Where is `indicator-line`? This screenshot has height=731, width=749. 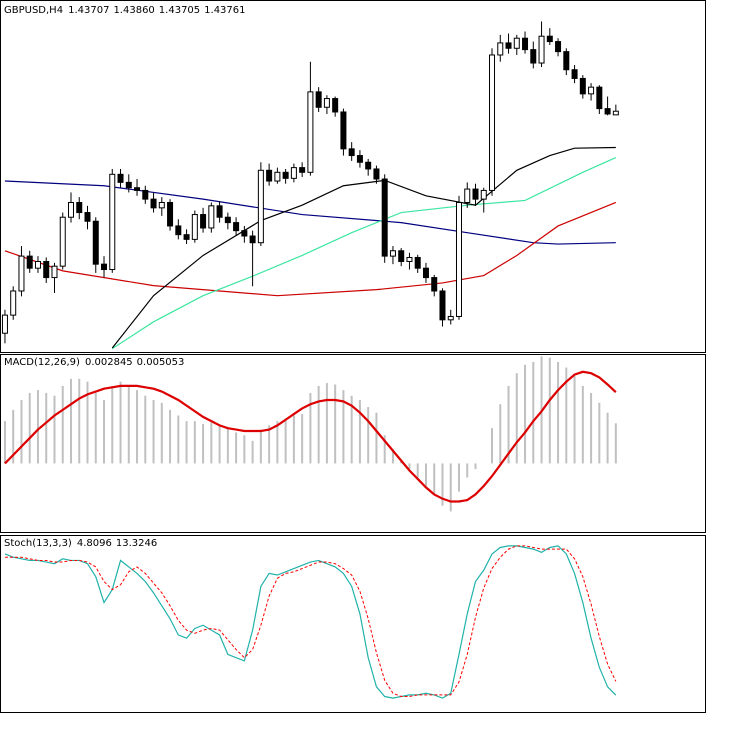 indicator-line is located at coordinates (310, 249).